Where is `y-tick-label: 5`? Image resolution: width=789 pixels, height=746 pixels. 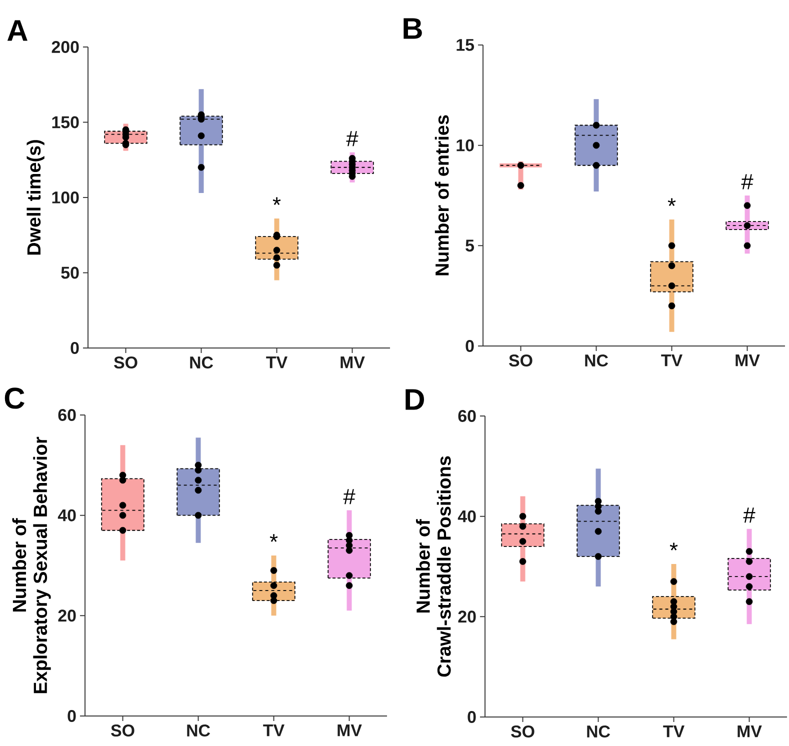
y-tick-label: 5 is located at coordinates (470, 246).